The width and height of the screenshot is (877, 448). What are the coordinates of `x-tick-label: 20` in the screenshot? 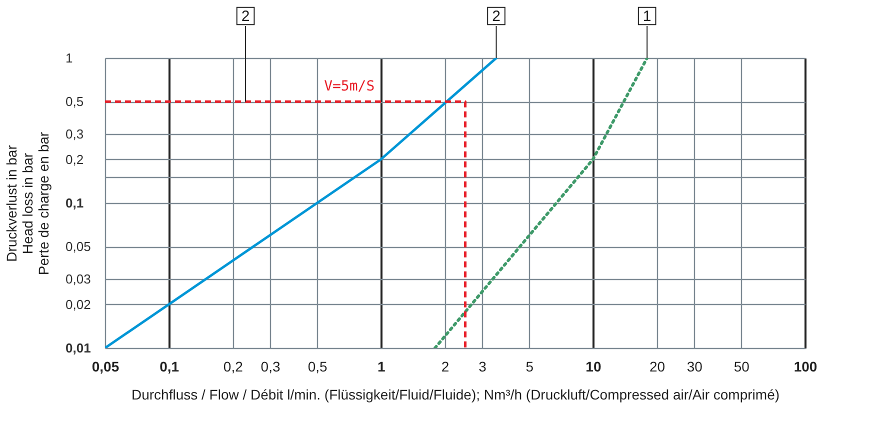 It's located at (657, 366).